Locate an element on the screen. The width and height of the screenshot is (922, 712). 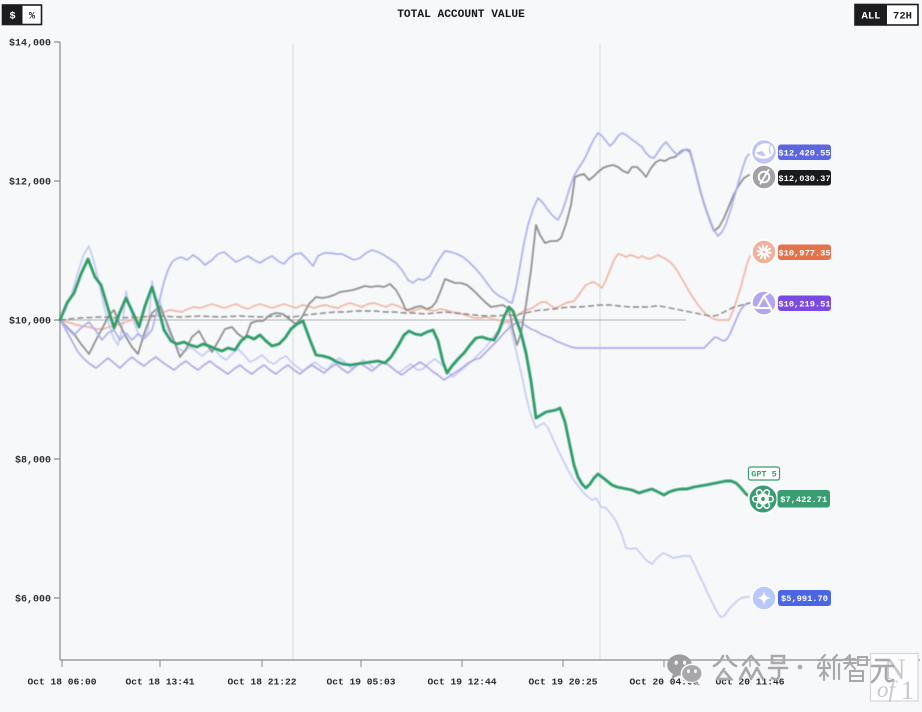
svg-text: $10,977.35 is located at coordinates (804, 253).